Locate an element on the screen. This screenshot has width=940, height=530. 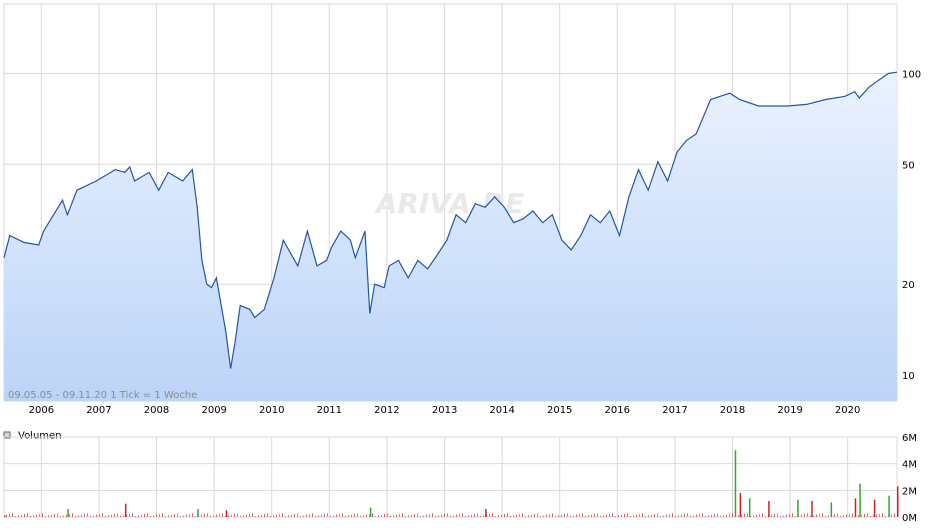
x-tick-label: 2017 is located at coordinates (674, 410).